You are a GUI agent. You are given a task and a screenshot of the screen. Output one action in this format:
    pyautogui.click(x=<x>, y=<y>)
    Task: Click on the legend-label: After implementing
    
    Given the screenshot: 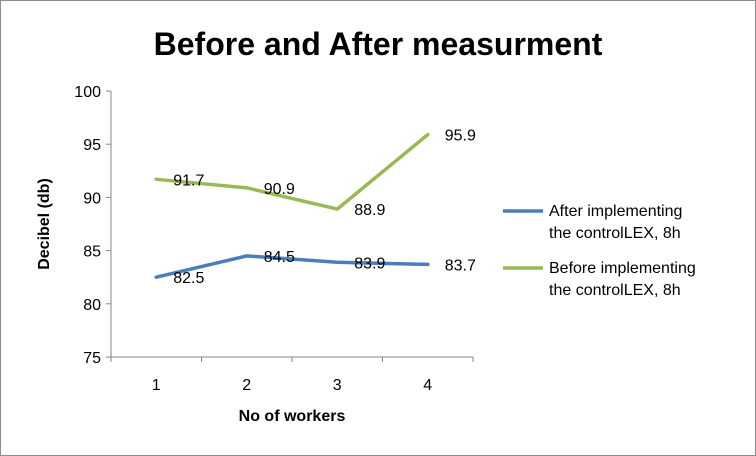 What is the action you would take?
    pyautogui.click(x=615, y=211)
    